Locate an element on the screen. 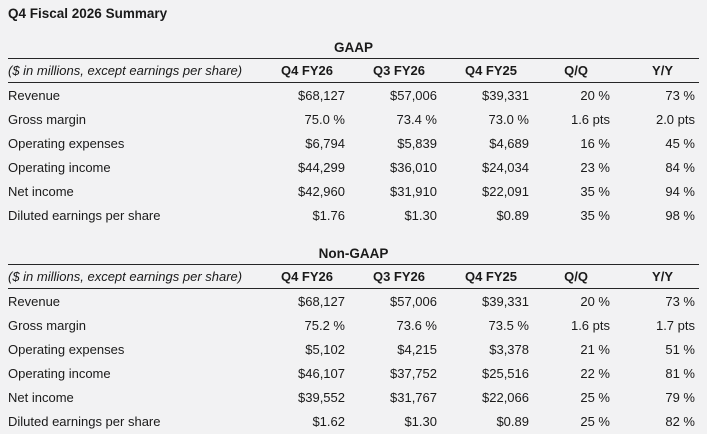 This screenshot has width=707, height=434. row-value: $22,091 is located at coordinates (505, 191).